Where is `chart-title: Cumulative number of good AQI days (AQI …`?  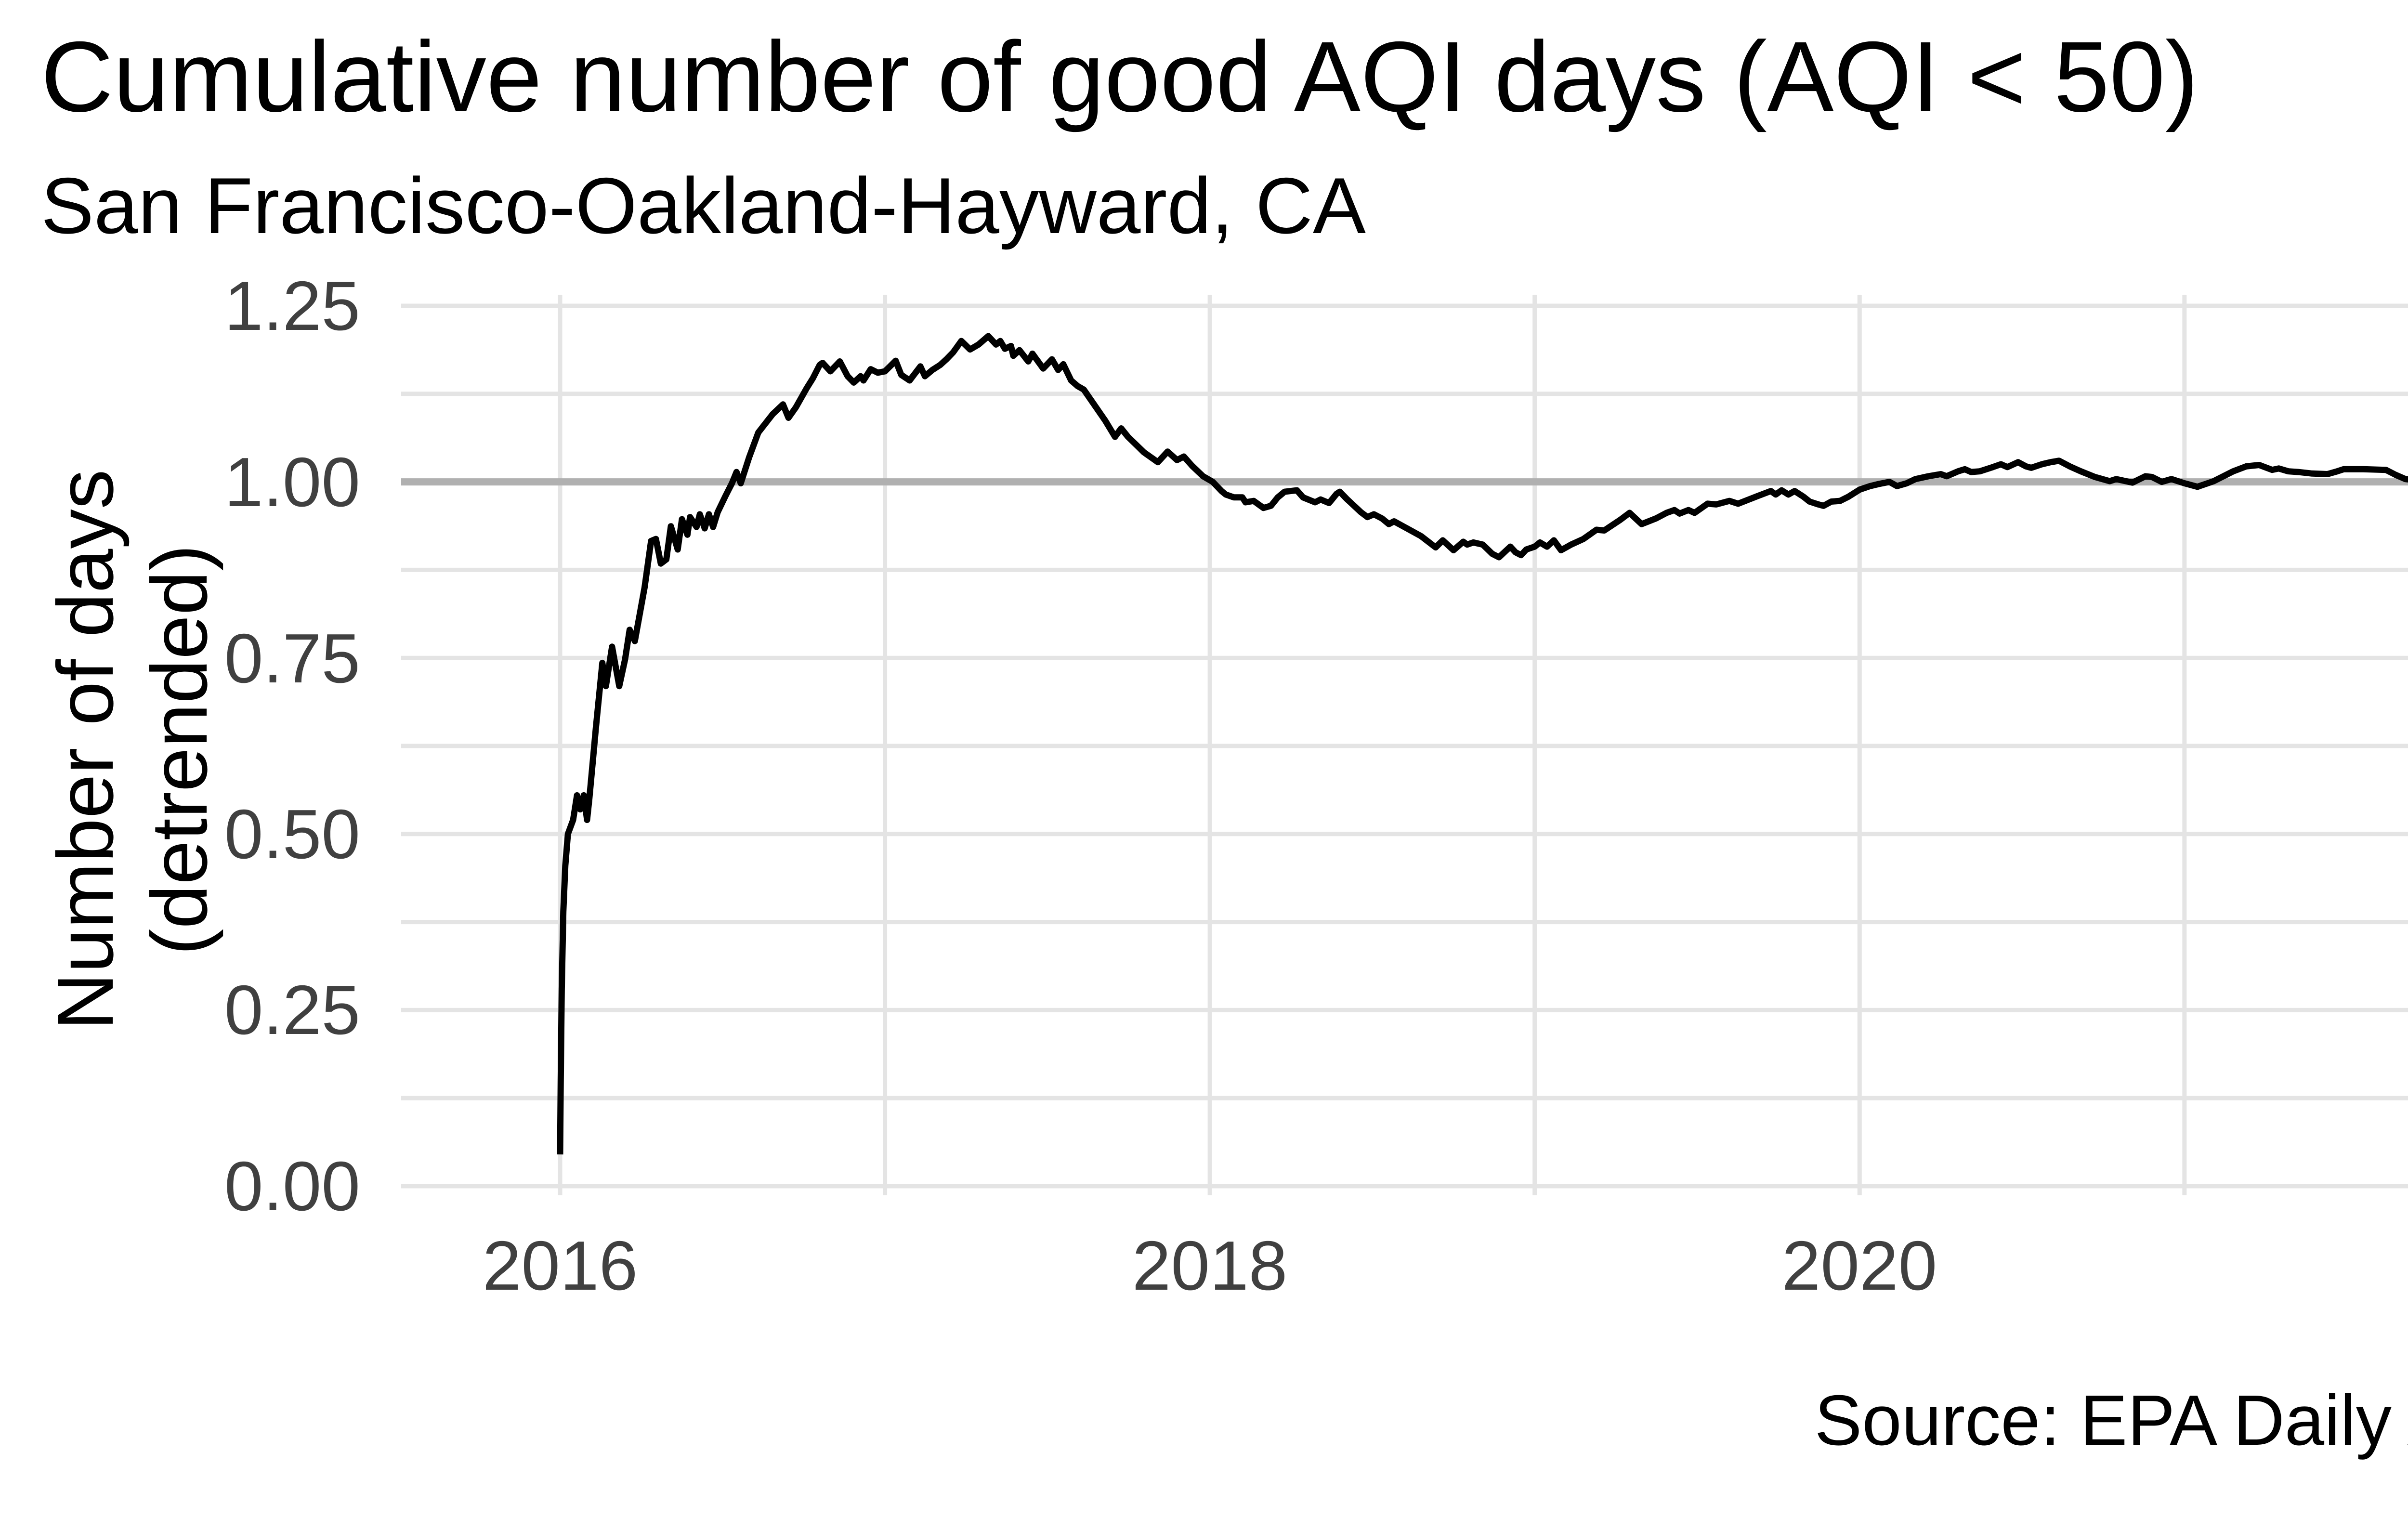 chart-title: Cumulative number of good AQI days (AQI … is located at coordinates (1120, 77).